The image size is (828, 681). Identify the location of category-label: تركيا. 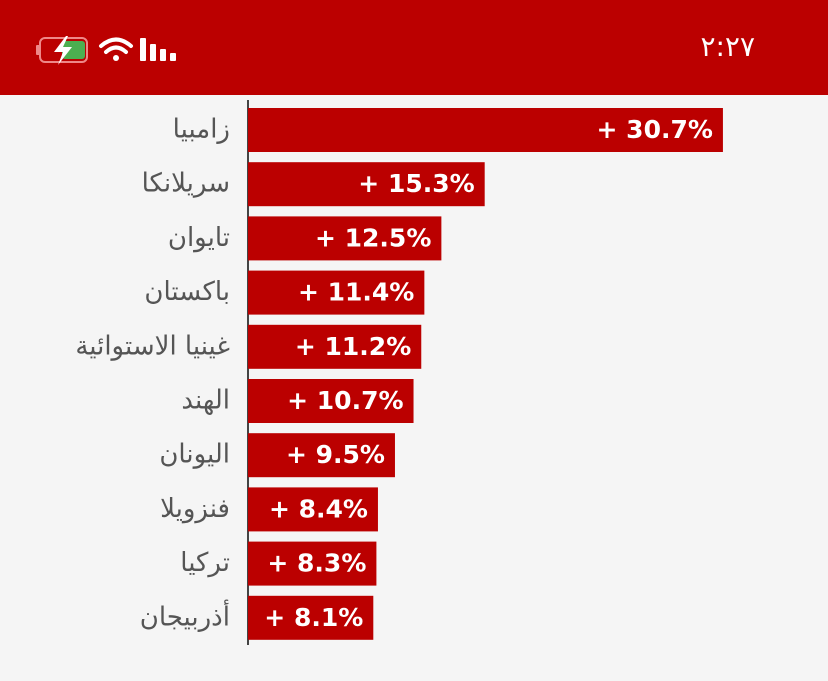
(205, 563).